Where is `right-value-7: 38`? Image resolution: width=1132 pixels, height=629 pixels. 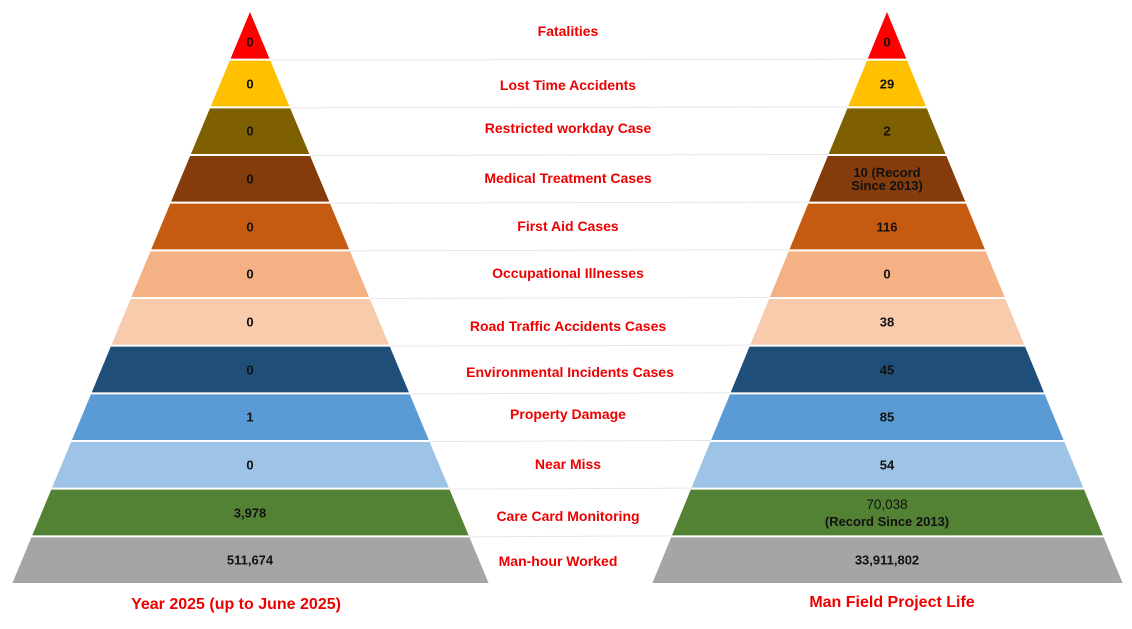
right-value-7: 38 is located at coordinates (887, 322).